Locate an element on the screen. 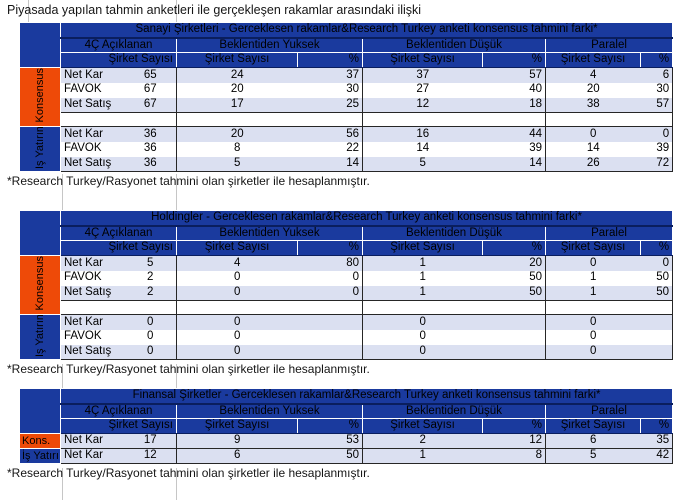 The image size is (684, 500). cell-higher-pct: 14 is located at coordinates (330, 164).